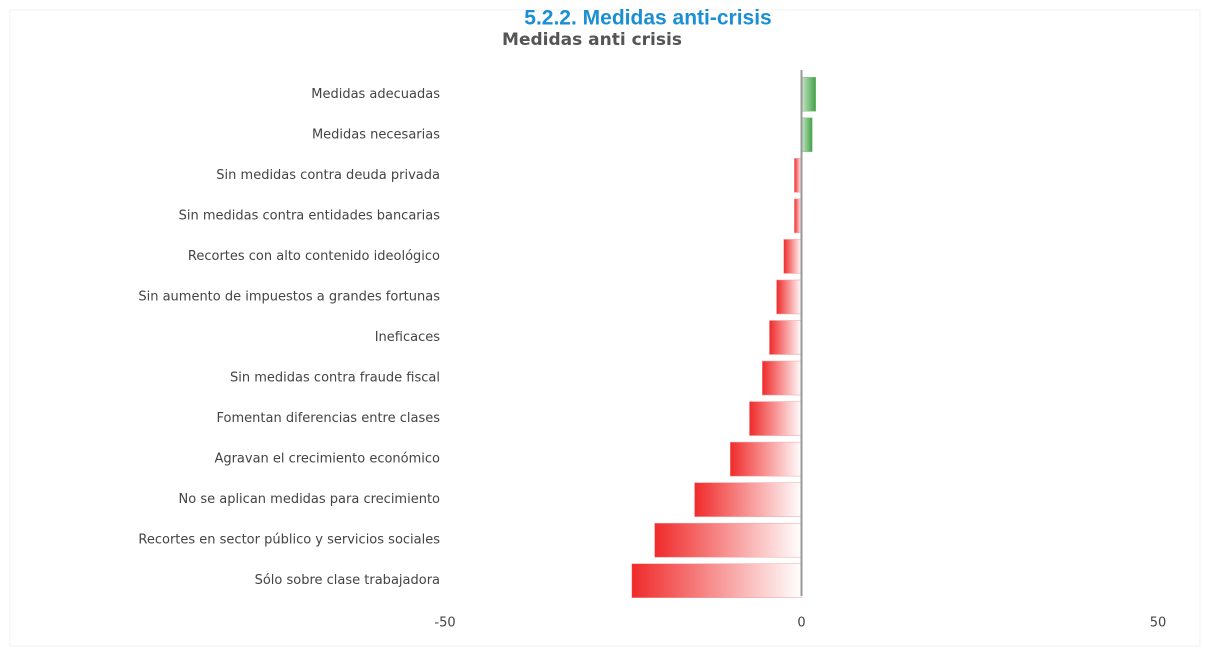 The height and width of the screenshot is (658, 1205). Describe the element at coordinates (408, 337) in the screenshot. I see `y-tick-label: Ineficaces` at that location.